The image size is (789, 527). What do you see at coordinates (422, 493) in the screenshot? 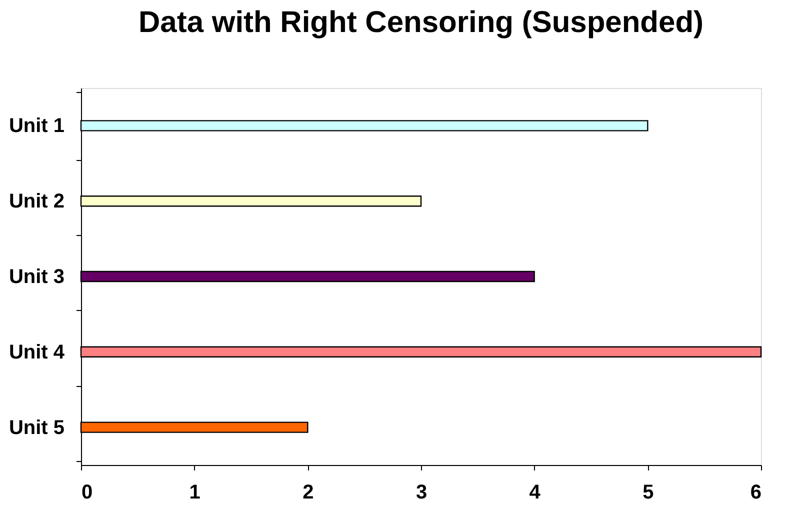
I see `x-tick-label: 3` at bounding box center [422, 493].